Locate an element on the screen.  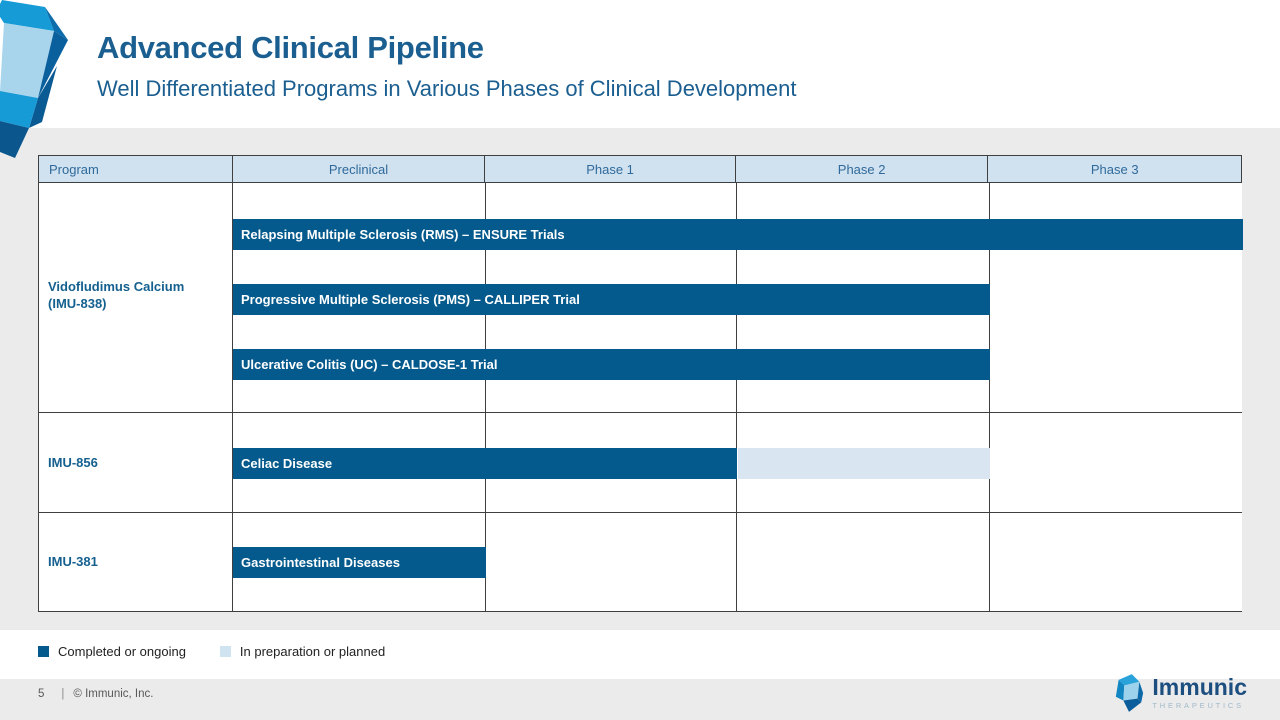
logo-name: Immunic is located at coordinates (1199, 687).